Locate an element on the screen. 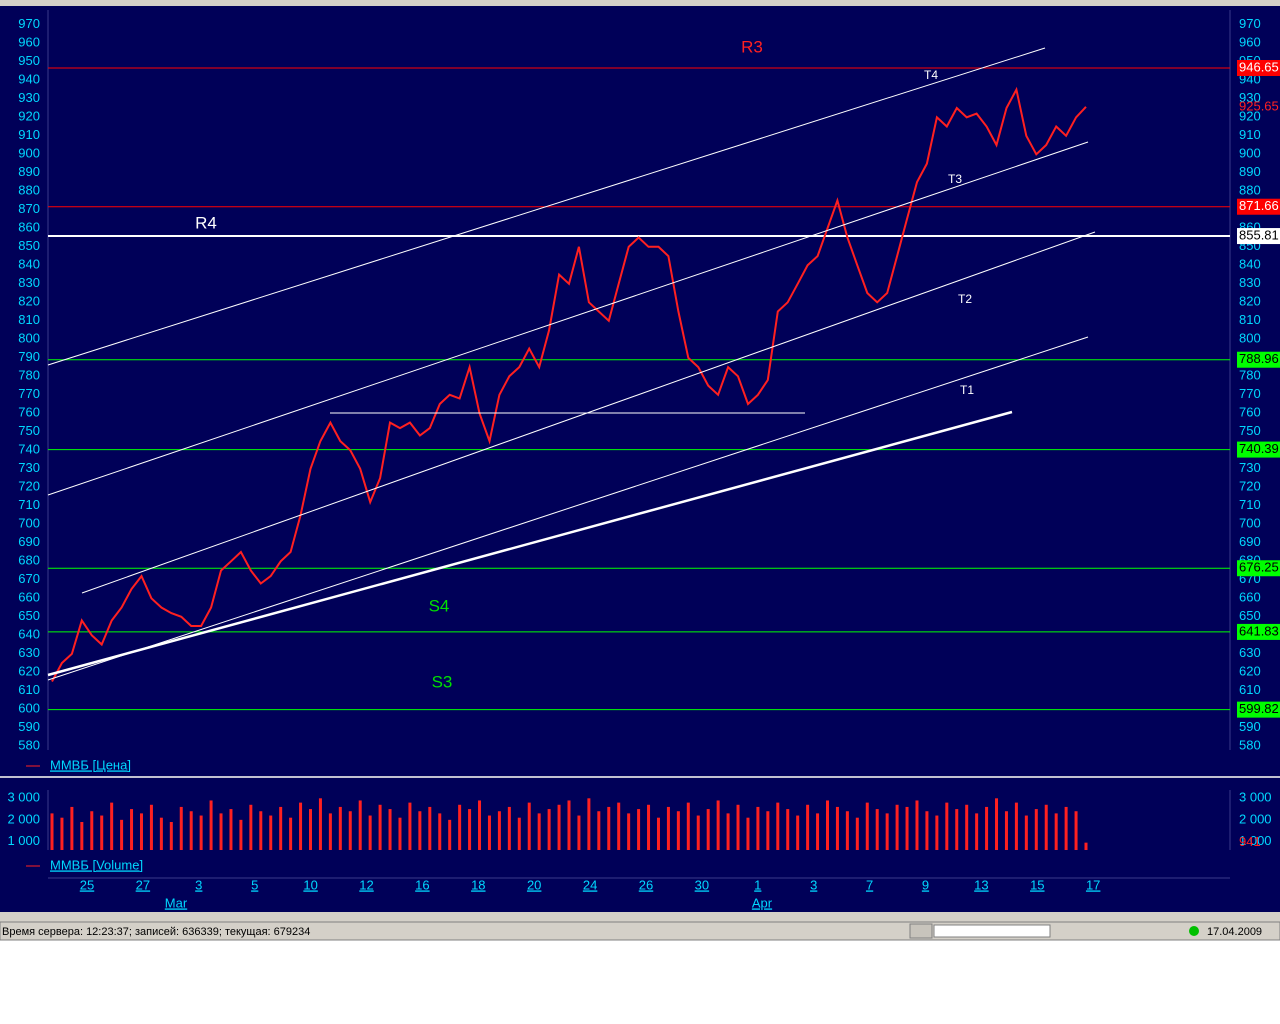  last-volume-label: 941 is located at coordinates (1250, 841).